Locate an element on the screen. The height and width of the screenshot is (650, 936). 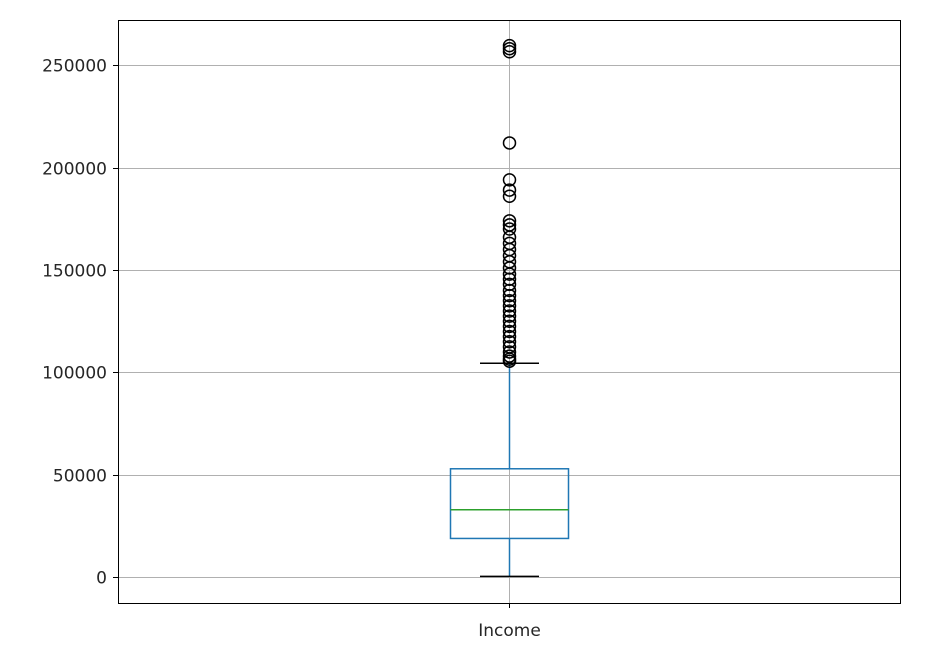
plot-layer is located at coordinates (509, 308).